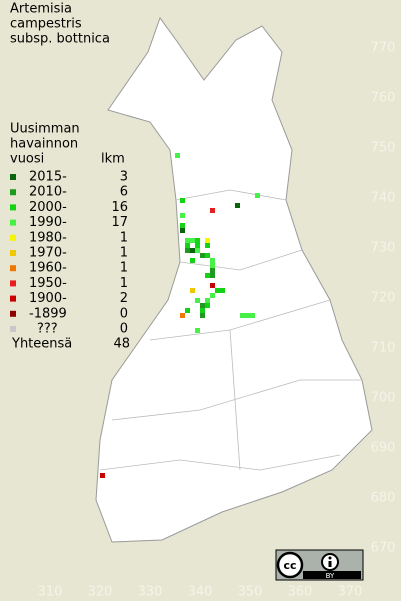 This screenshot has height=601, width=401. What do you see at coordinates (48, 298) in the screenshot?
I see `legend-label: 1900-` at bounding box center [48, 298].